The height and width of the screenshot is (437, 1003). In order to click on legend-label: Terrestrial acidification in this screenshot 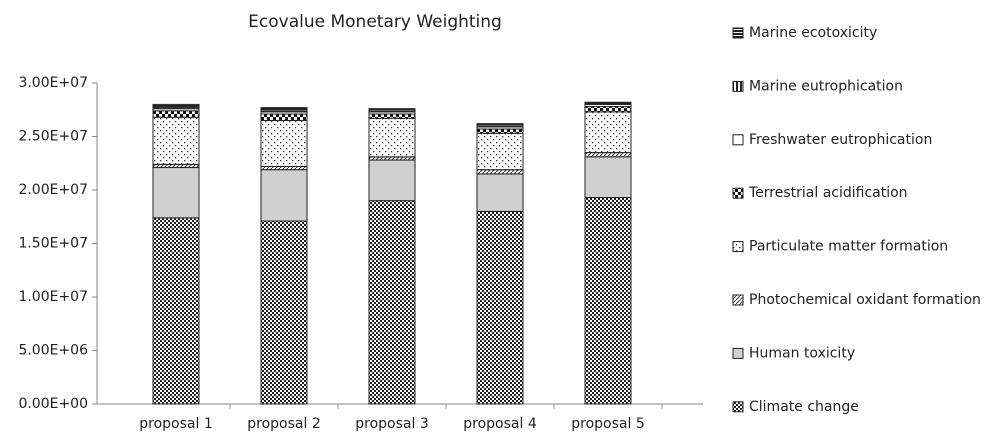, I will do `click(828, 193)`.